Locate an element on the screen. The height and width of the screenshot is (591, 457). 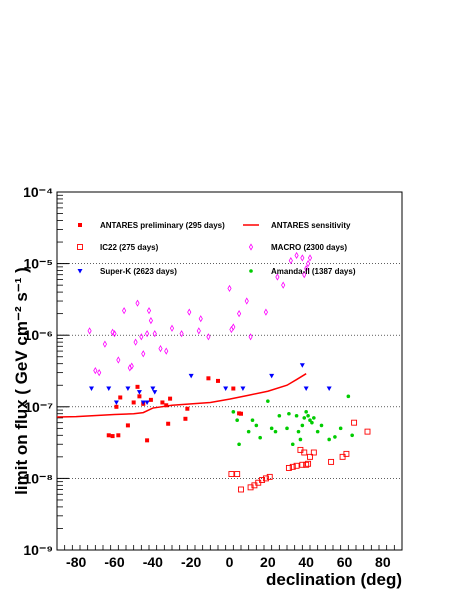
x-tick-label: -80 is located at coordinates (76, 562).